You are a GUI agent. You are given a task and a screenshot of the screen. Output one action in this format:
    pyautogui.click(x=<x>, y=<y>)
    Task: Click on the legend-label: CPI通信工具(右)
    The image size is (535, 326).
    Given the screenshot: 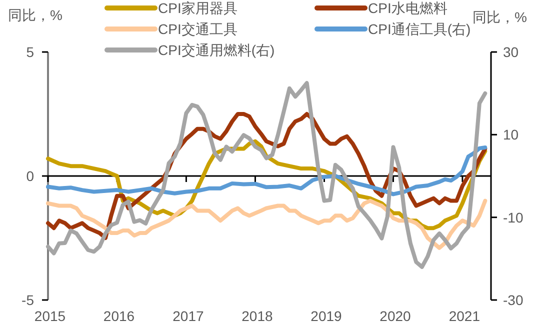 What is the action you would take?
    pyautogui.click(x=419, y=29)
    